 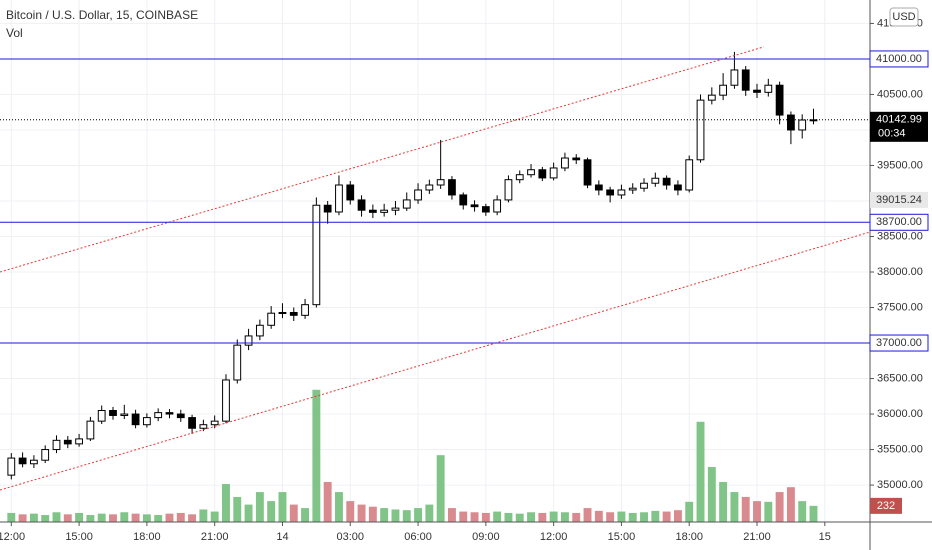 I want to click on x-tick-label: 14, so click(x=282, y=537).